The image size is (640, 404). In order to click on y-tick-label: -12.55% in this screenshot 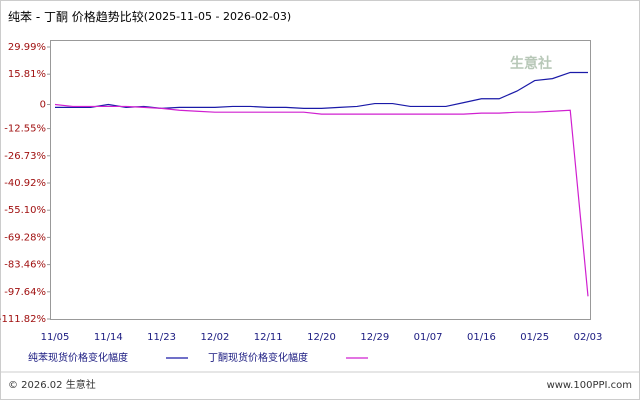, I will do `click(25, 129)`.